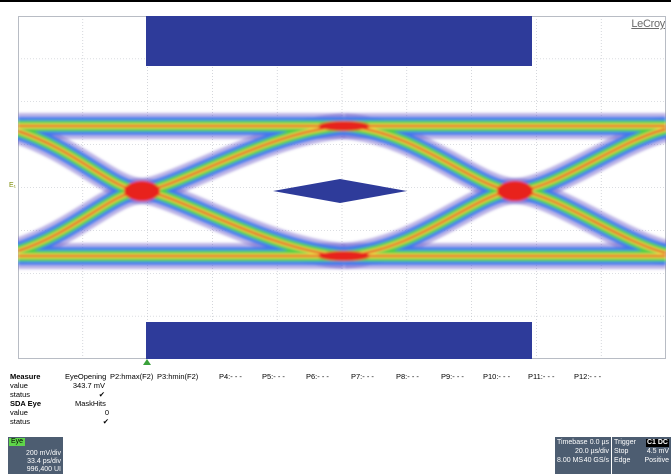  Describe the element at coordinates (497, 376) in the screenshot. I see `measure-col-p10: P10:- - -` at that location.